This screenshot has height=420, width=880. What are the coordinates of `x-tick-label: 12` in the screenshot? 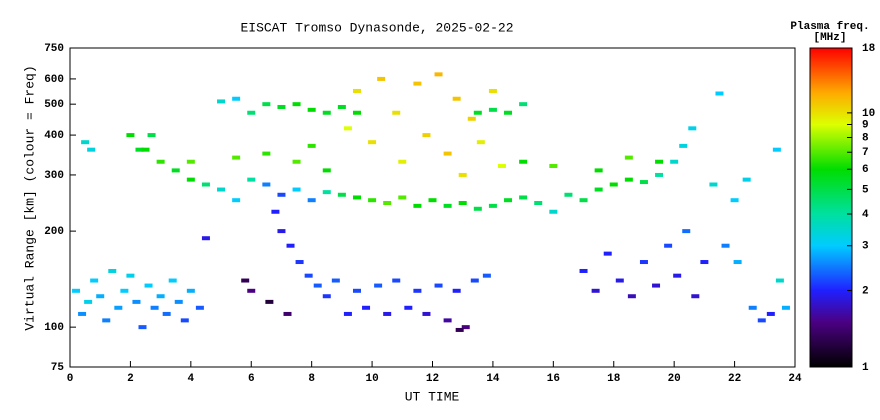 It's located at (432, 379).